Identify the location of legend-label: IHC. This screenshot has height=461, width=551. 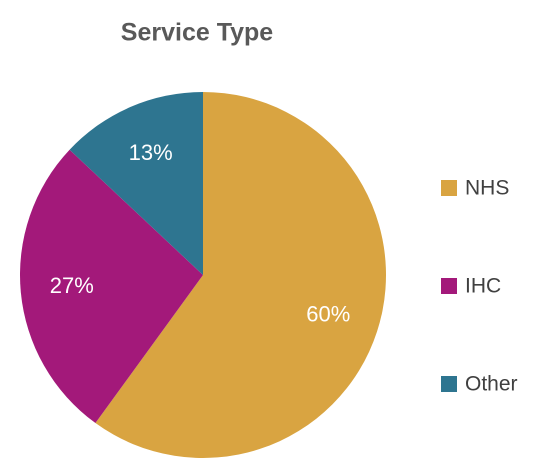
(483, 286).